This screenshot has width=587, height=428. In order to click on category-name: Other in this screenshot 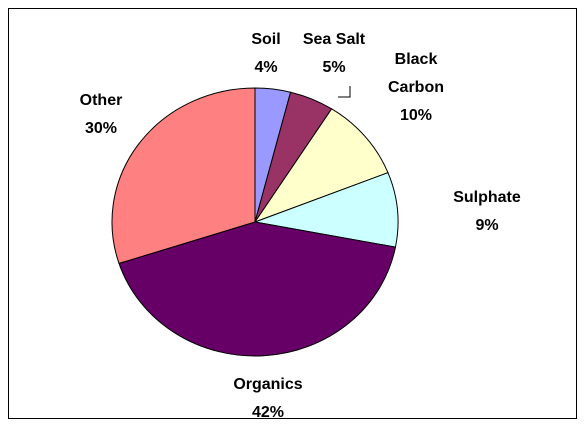, I will do `click(101, 100)`.